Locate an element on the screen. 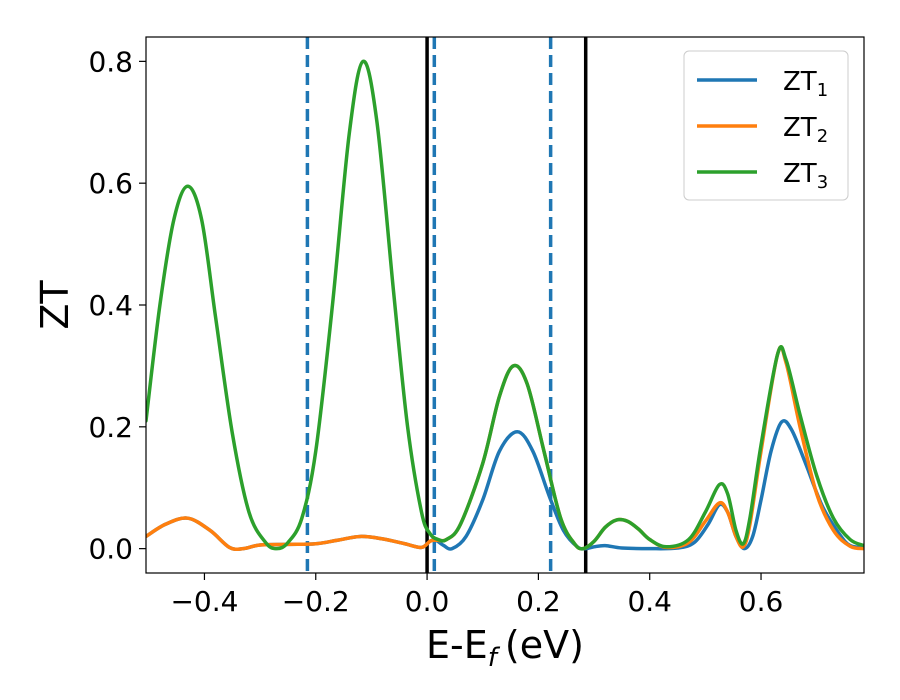  y-tick-label: 0.8 is located at coordinates (110, 61).